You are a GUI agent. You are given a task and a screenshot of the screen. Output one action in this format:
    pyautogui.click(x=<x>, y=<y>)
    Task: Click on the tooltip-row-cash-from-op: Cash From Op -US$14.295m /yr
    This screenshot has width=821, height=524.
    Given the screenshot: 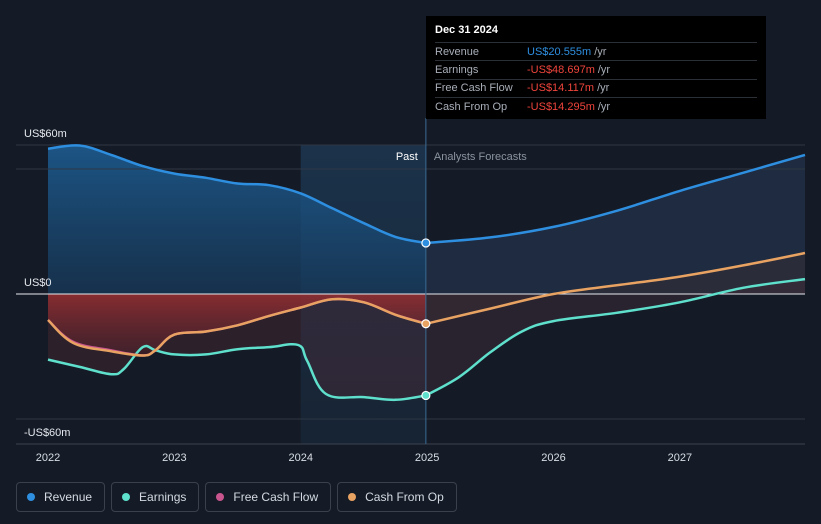 What is the action you would take?
    pyautogui.click(x=596, y=106)
    